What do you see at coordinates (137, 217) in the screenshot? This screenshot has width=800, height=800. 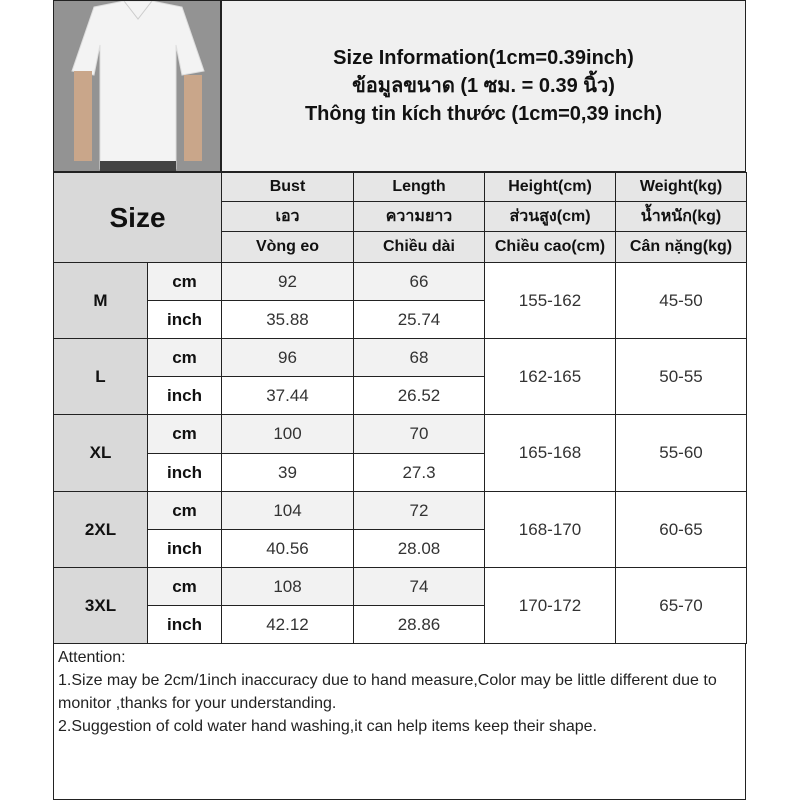 I see `size-header: Size` at bounding box center [137, 217].